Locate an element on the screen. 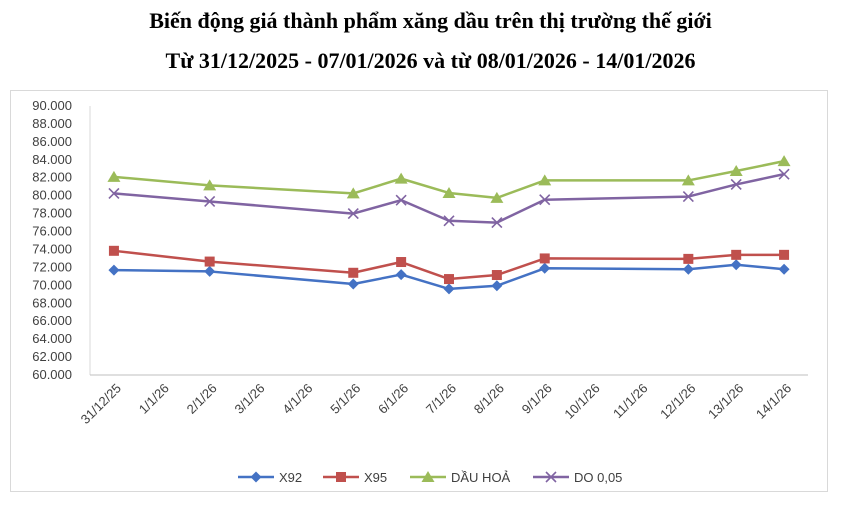 The height and width of the screenshot is (518, 861). legend-item: DO 0,05 is located at coordinates (577, 477).